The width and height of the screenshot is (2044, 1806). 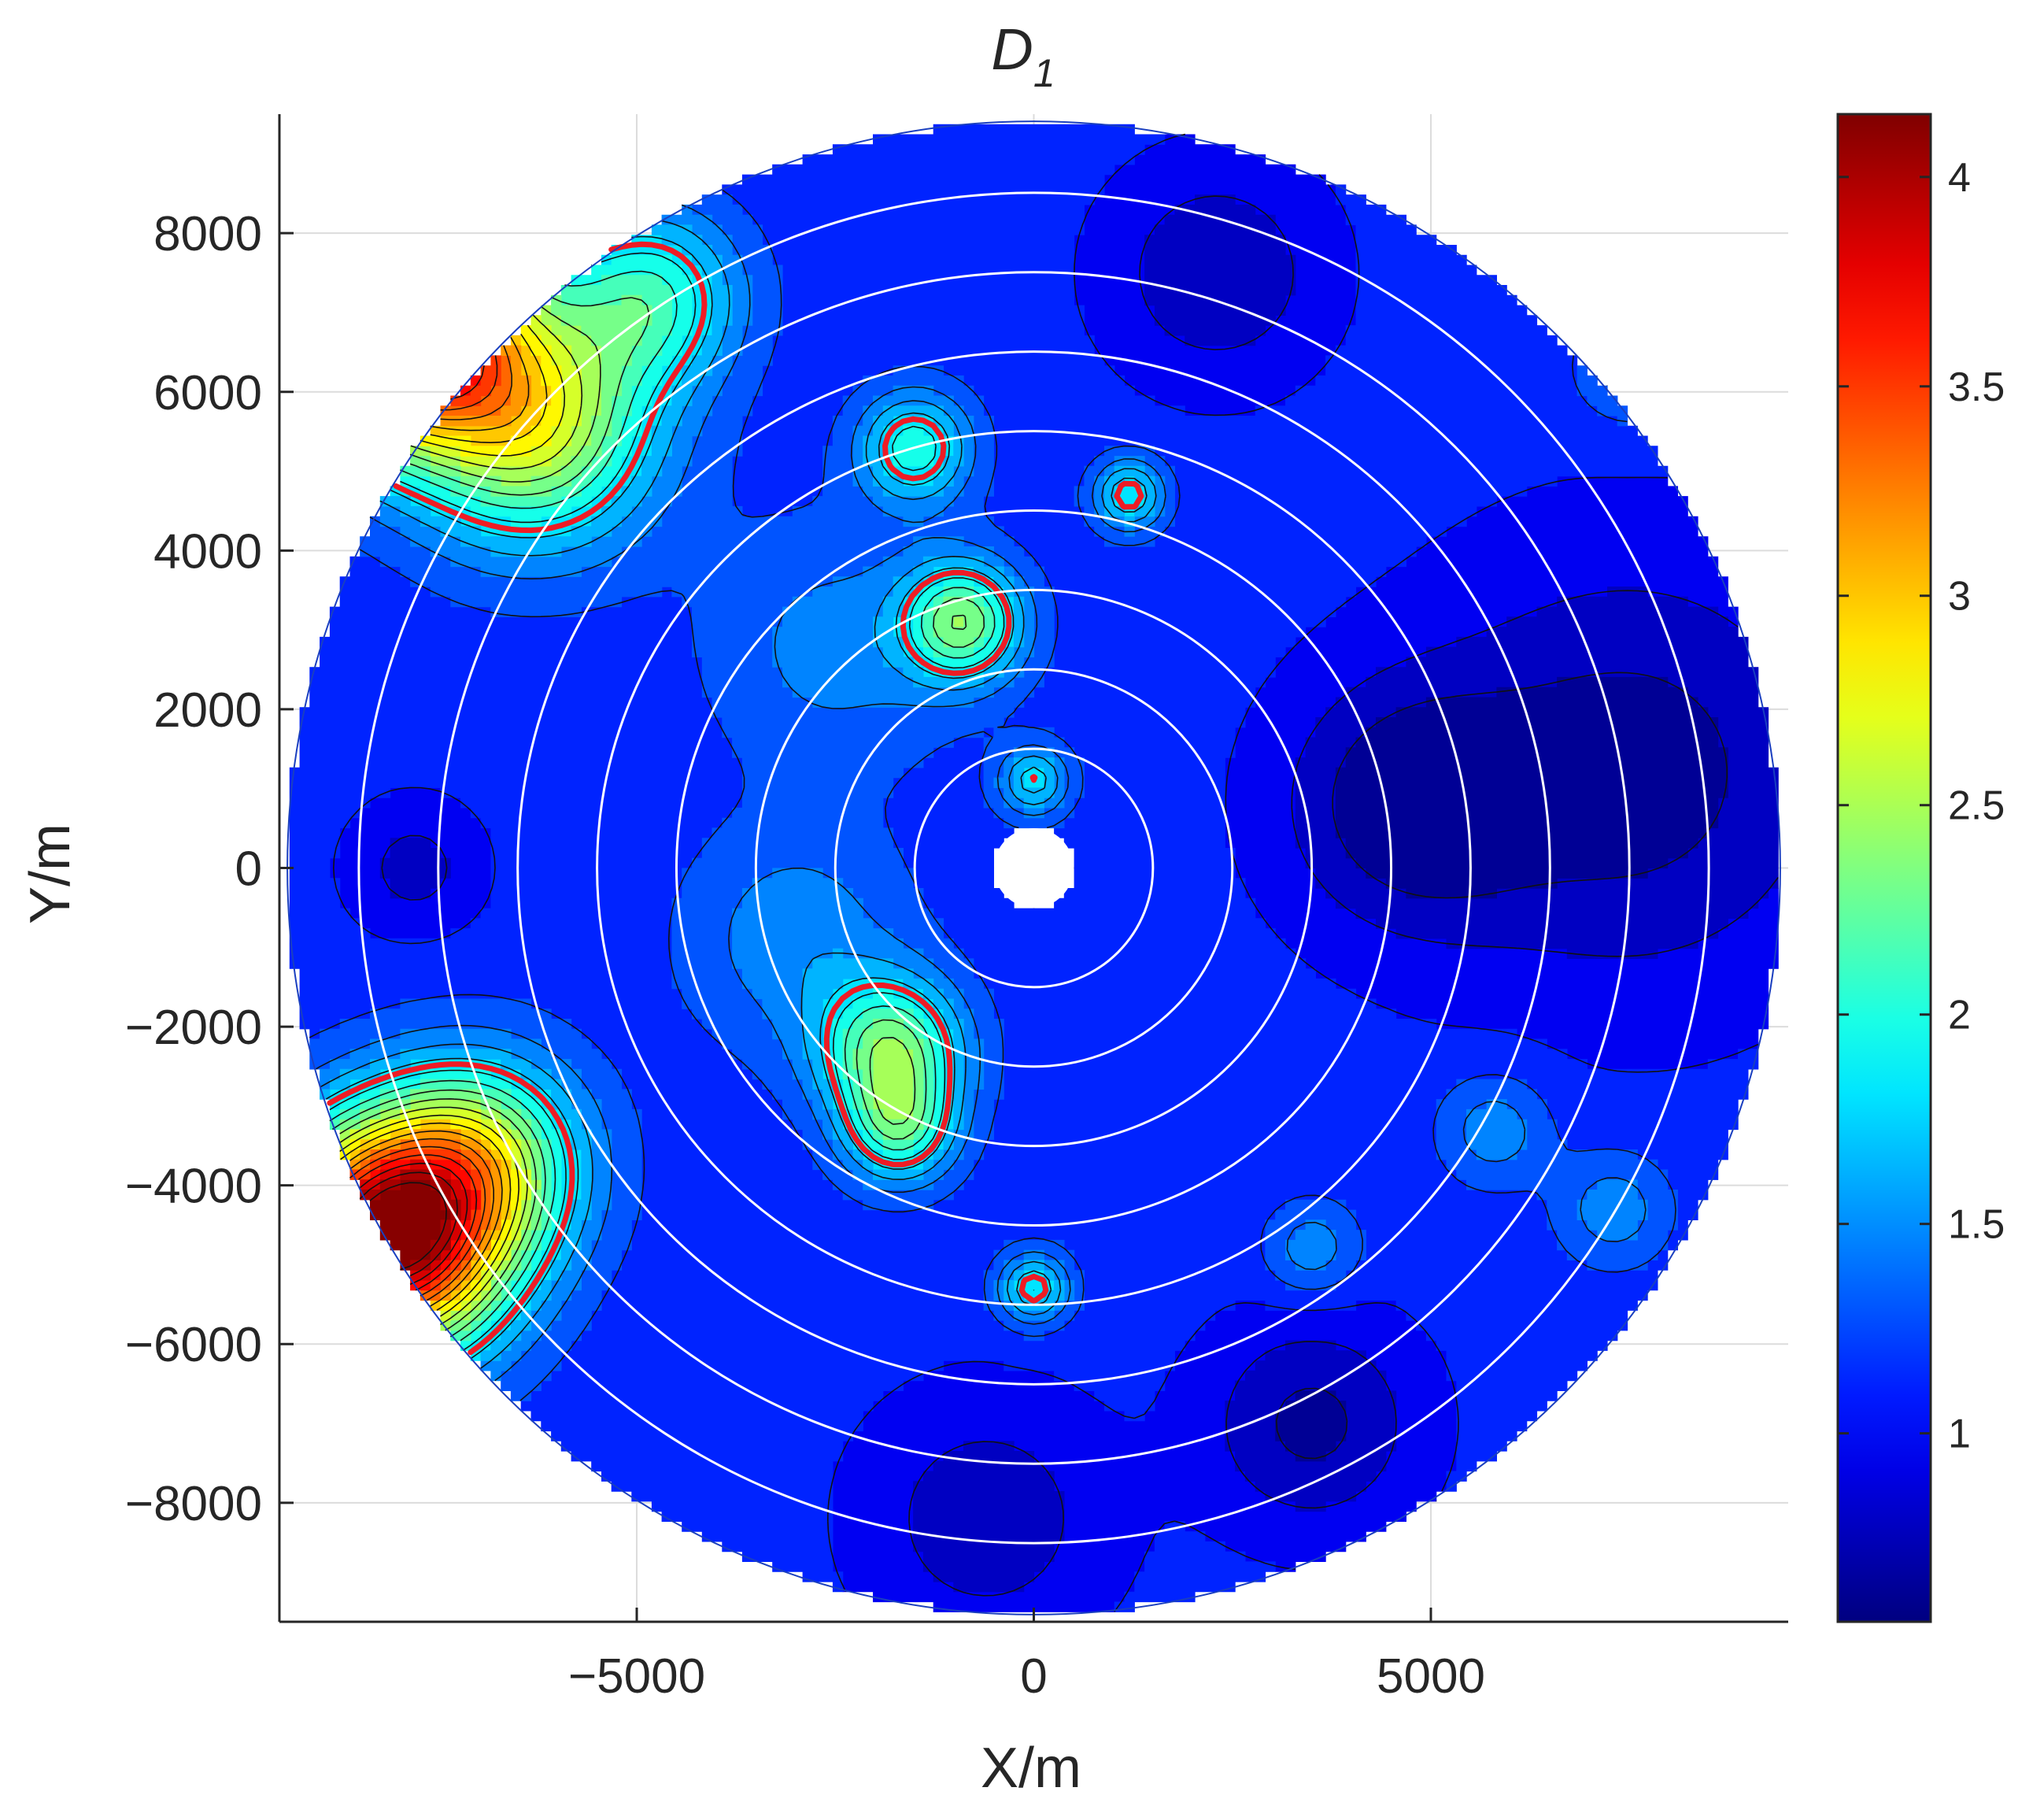 I want to click on y-axis-label: Y/m, so click(x=50, y=873).